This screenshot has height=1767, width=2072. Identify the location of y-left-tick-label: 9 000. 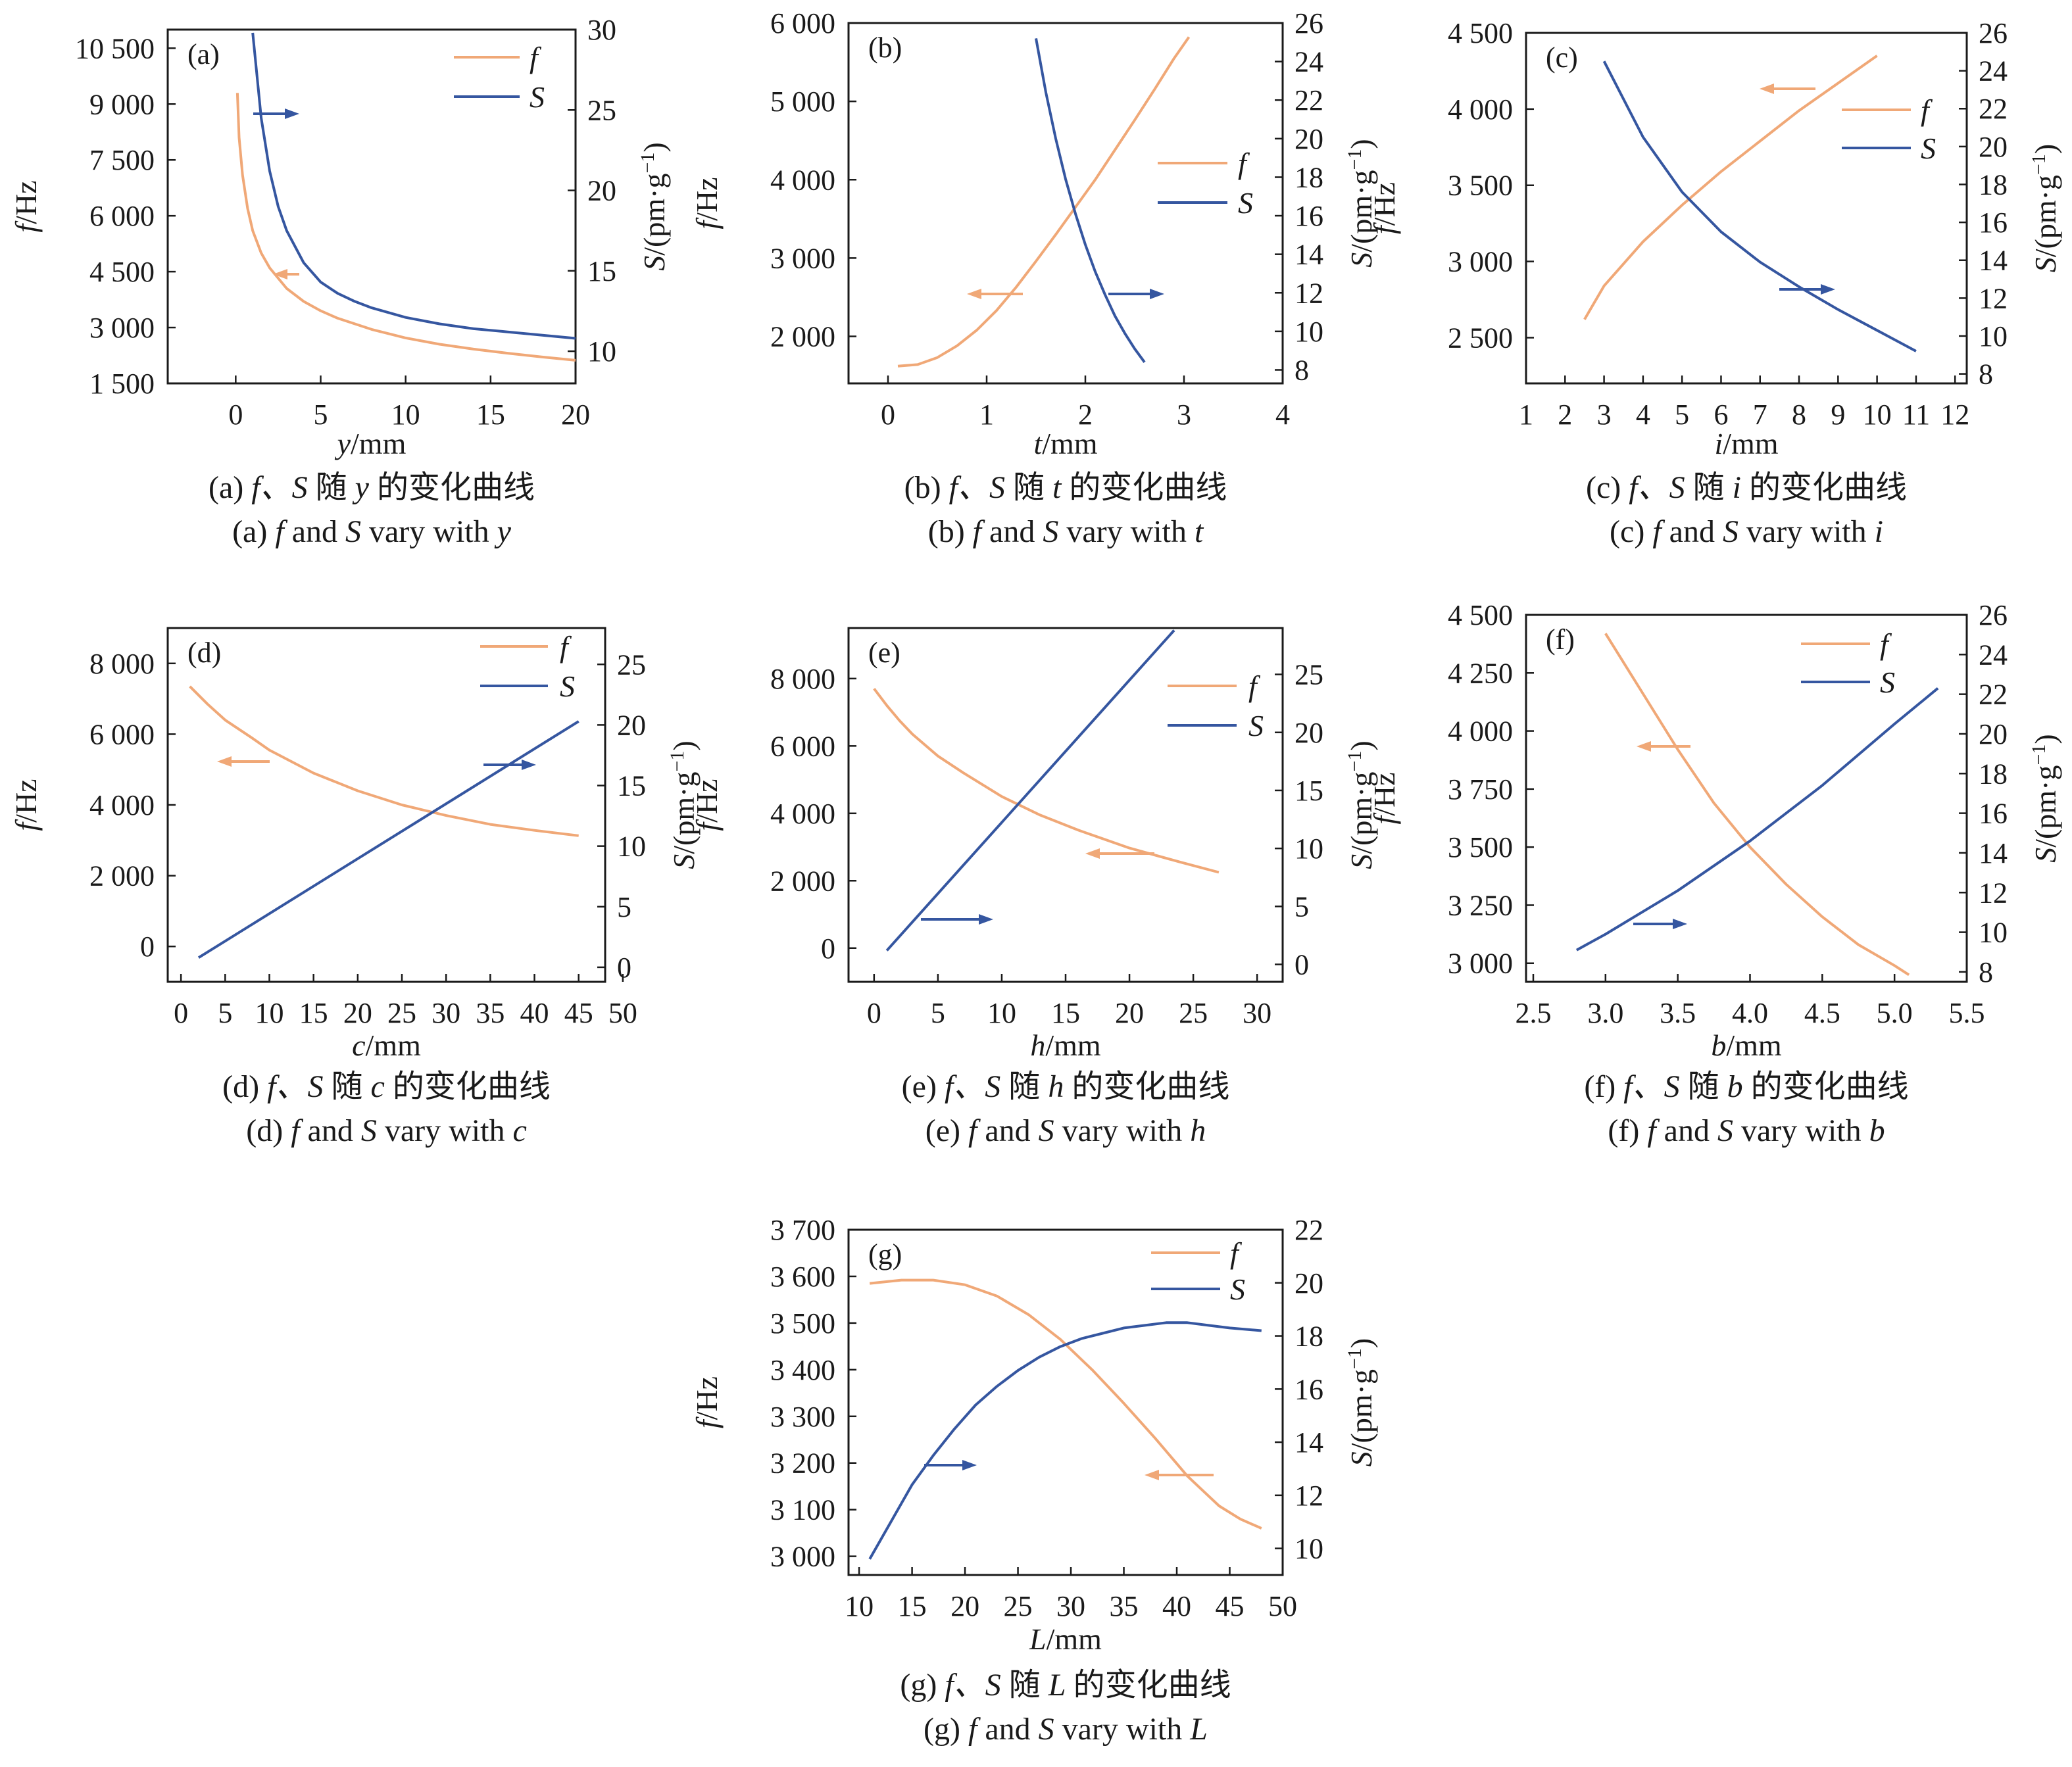
(122, 104).